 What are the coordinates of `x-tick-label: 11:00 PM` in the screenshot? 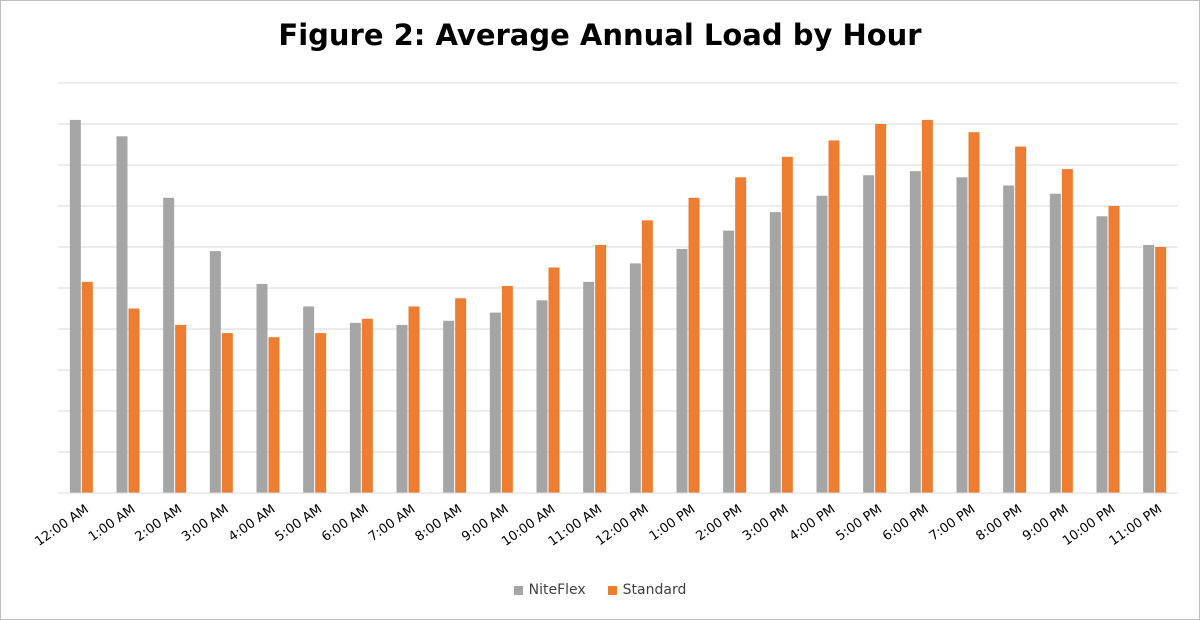 It's located at (1136, 525).